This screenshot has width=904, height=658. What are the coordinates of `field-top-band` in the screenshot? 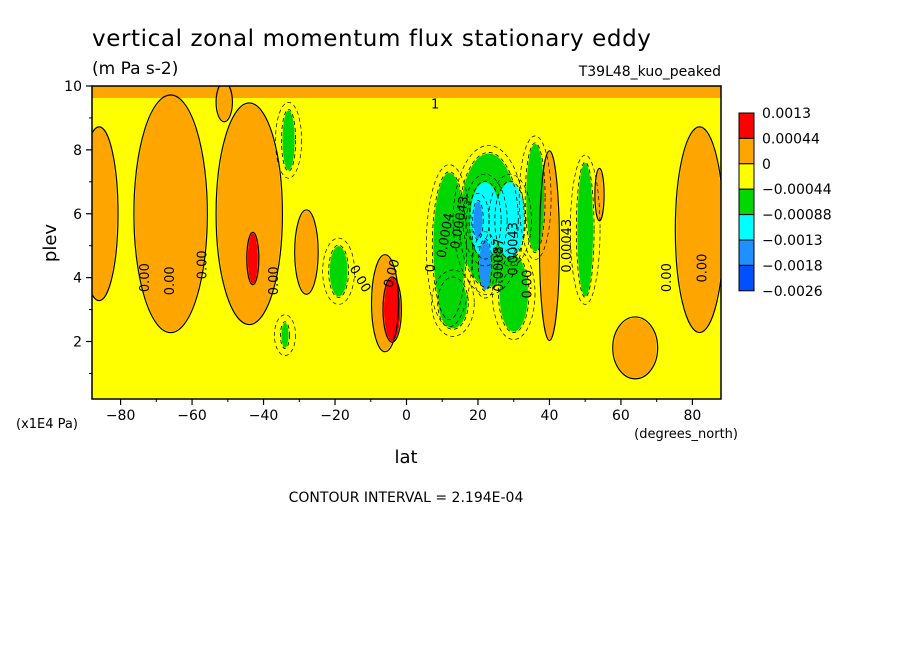 It's located at (406, 92).